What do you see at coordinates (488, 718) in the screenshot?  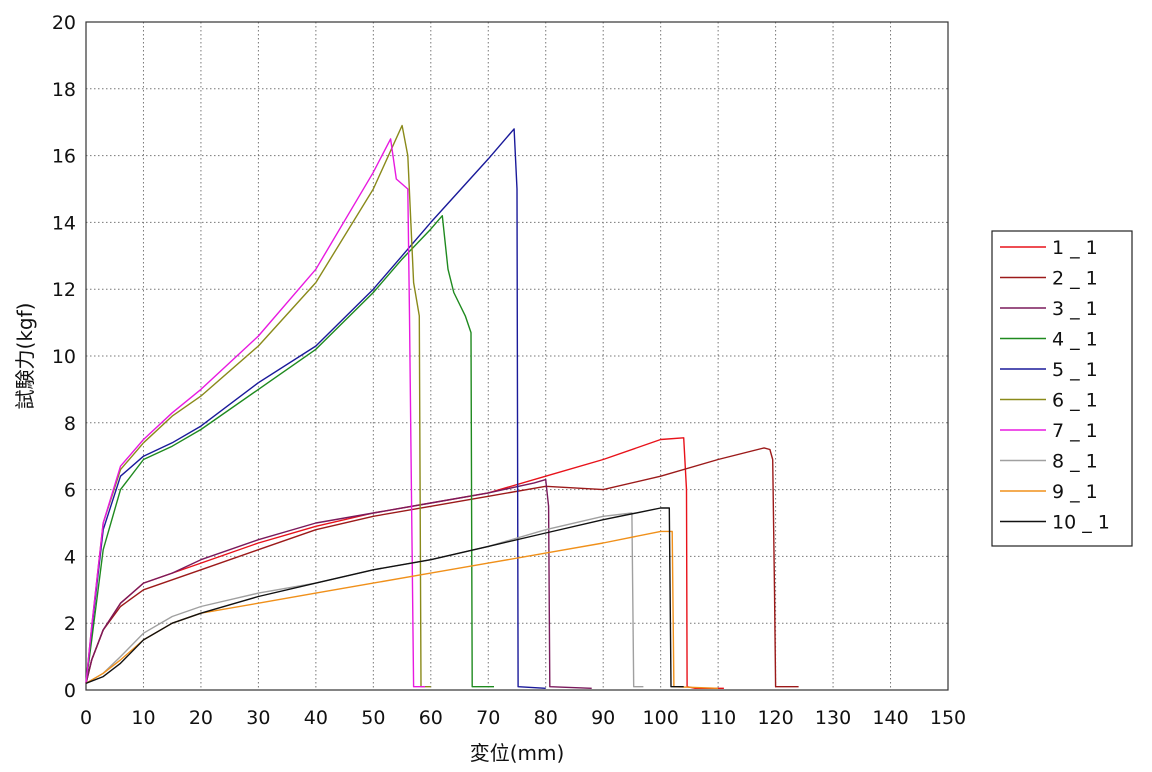 I see `x-tick-label: 70` at bounding box center [488, 718].